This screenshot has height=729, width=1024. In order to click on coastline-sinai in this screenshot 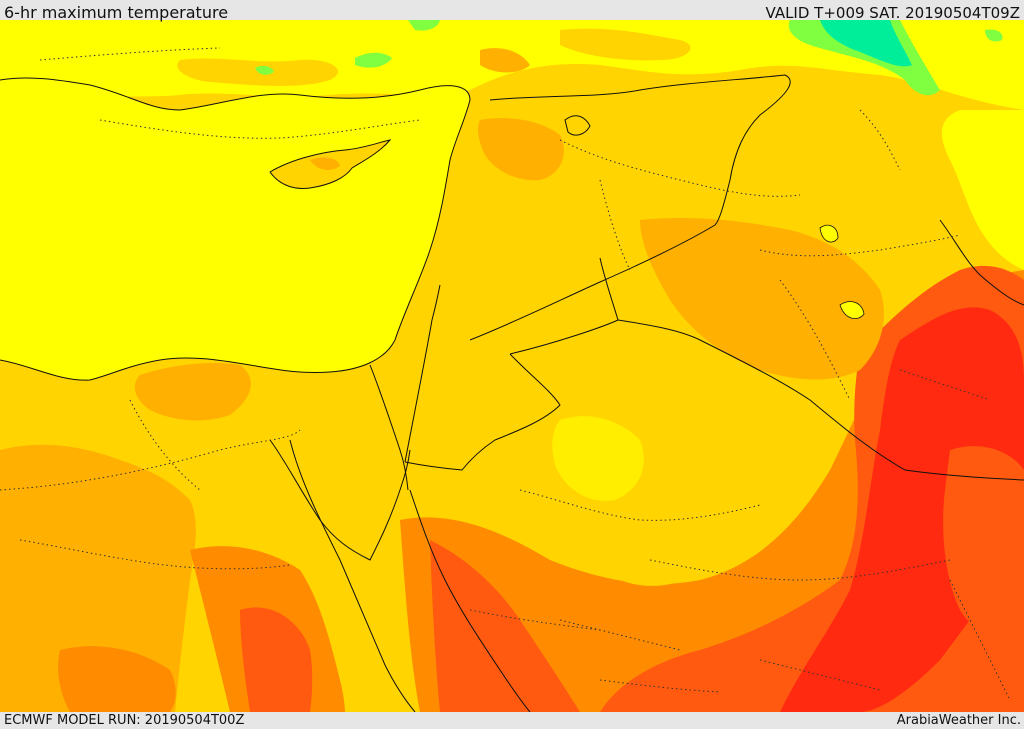, I will do `click(340, 500)`.